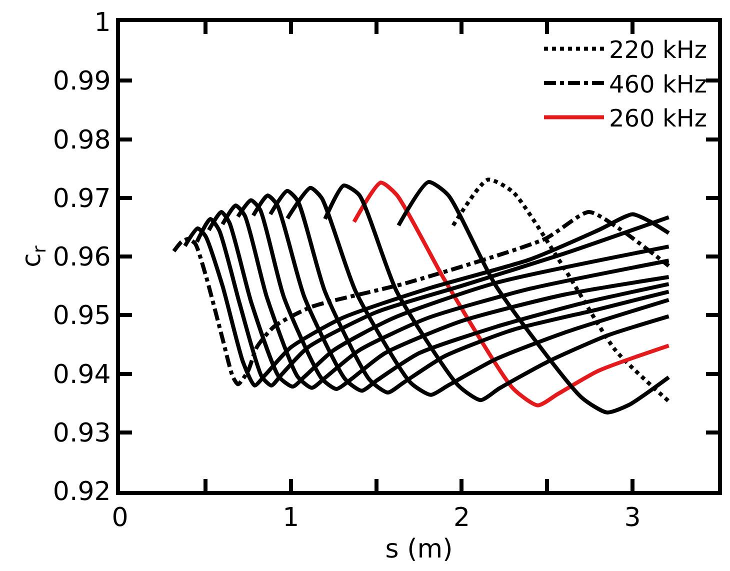 The width and height of the screenshot is (730, 571). What do you see at coordinates (81, 257) in the screenshot?
I see `y-tick-label: 0.96` at bounding box center [81, 257].